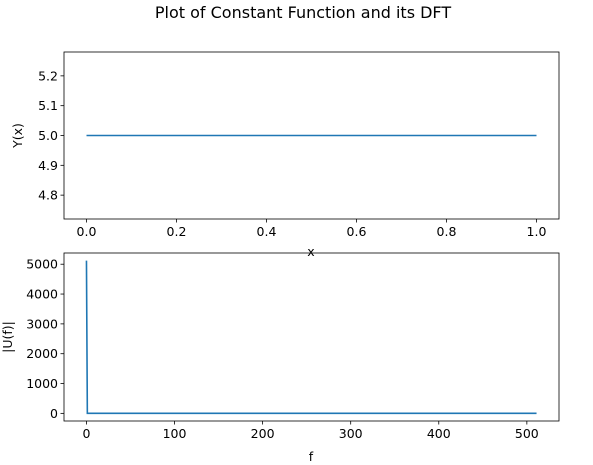 This screenshot has height=465, width=593. Describe the element at coordinates (42, 353) in the screenshot. I see `y-tick-label: 2000` at that location.